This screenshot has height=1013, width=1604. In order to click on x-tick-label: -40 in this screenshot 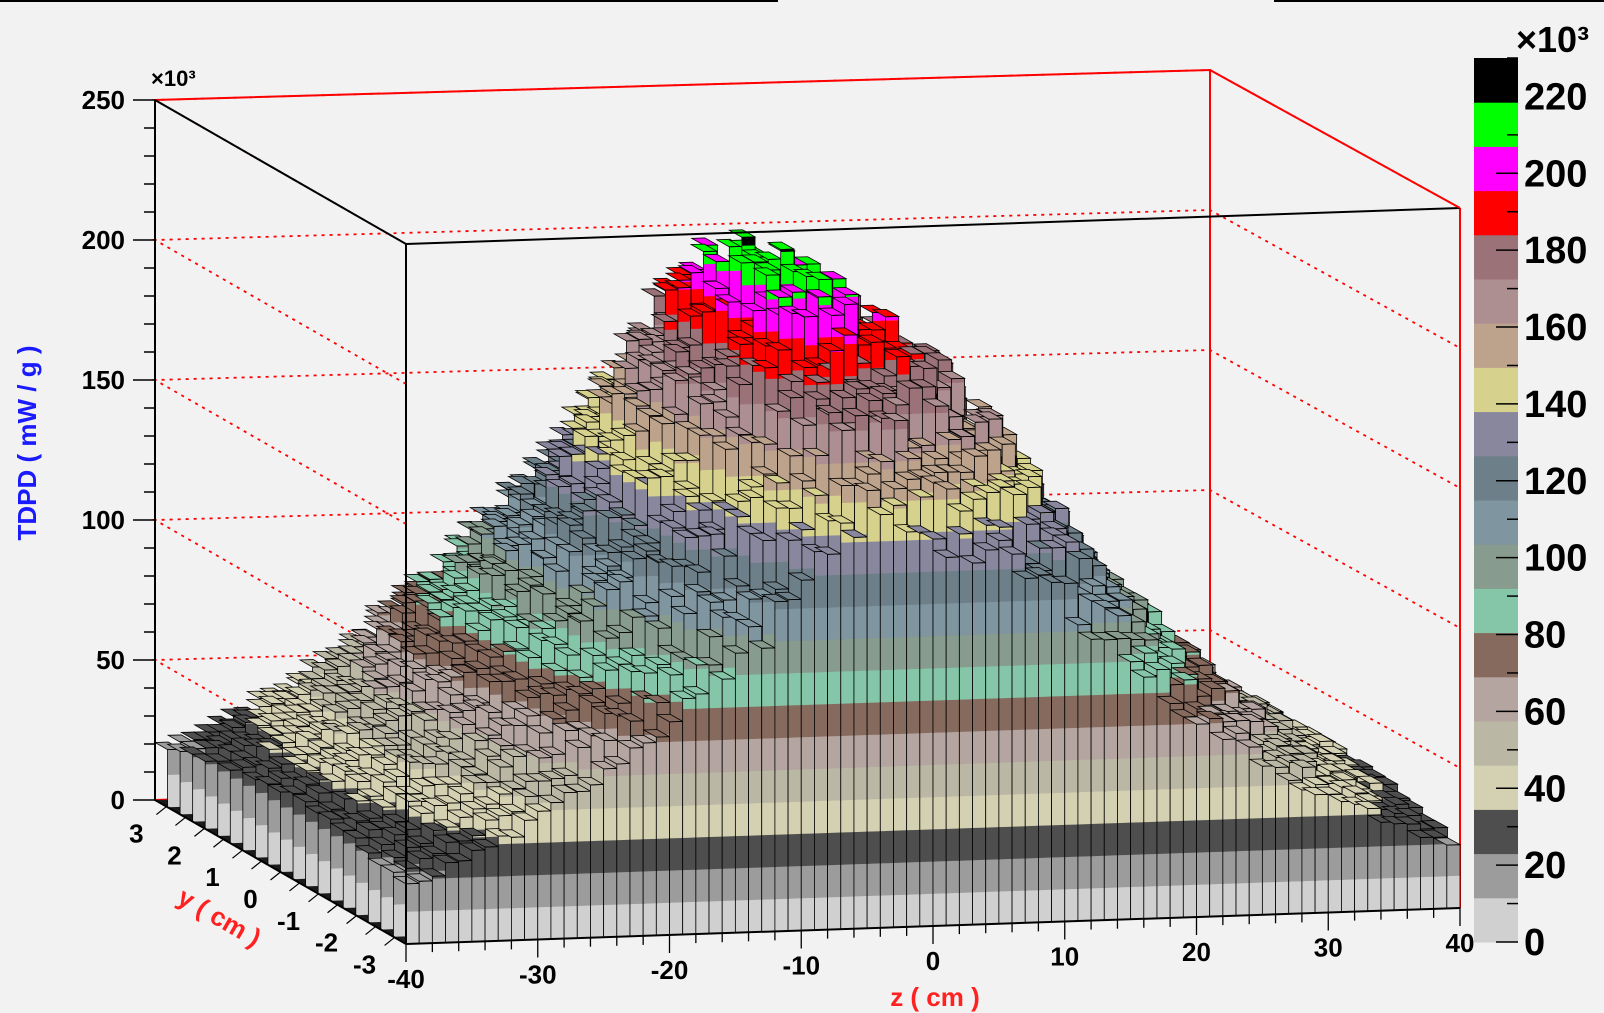, I will do `click(406, 979)`.